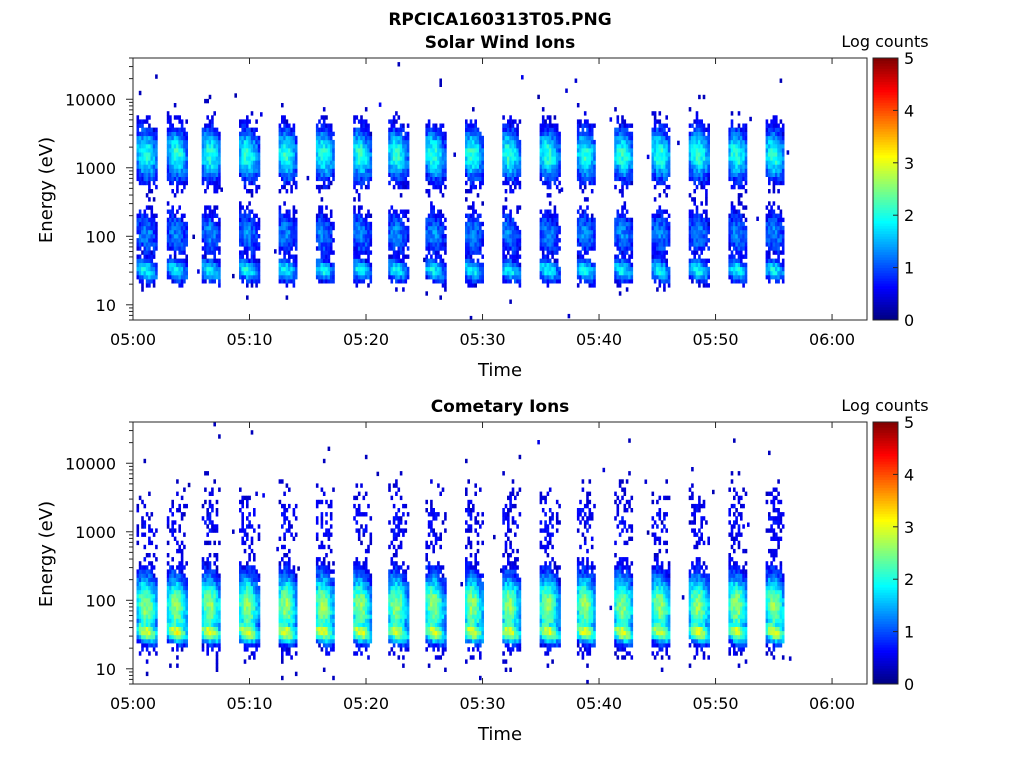 This screenshot has height=768, width=1024. I want to click on colorbar-segment, so click(885, 167).